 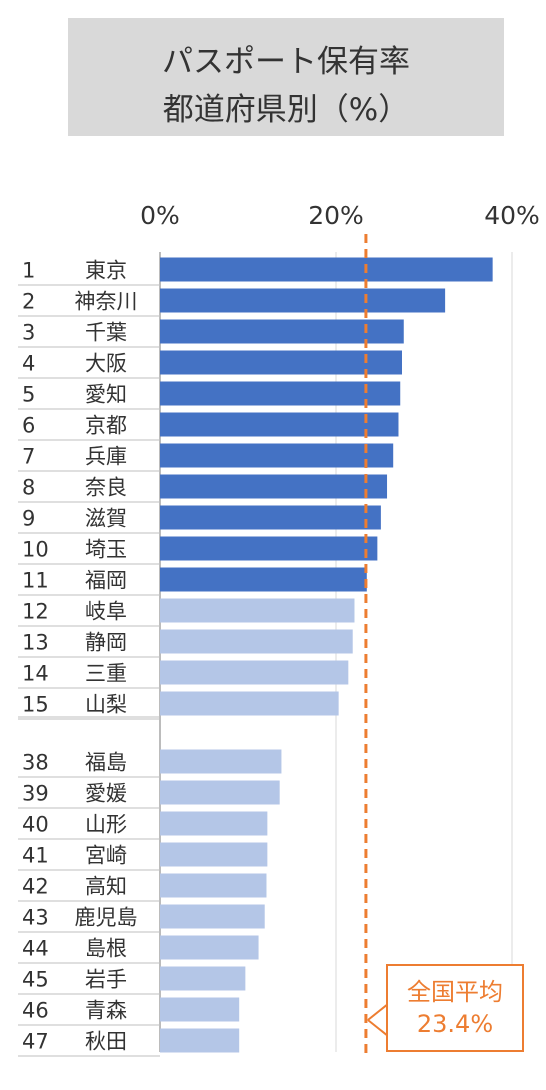 What do you see at coordinates (106, 856) in the screenshot?
I see `prefecture-label: 宮崎` at bounding box center [106, 856].